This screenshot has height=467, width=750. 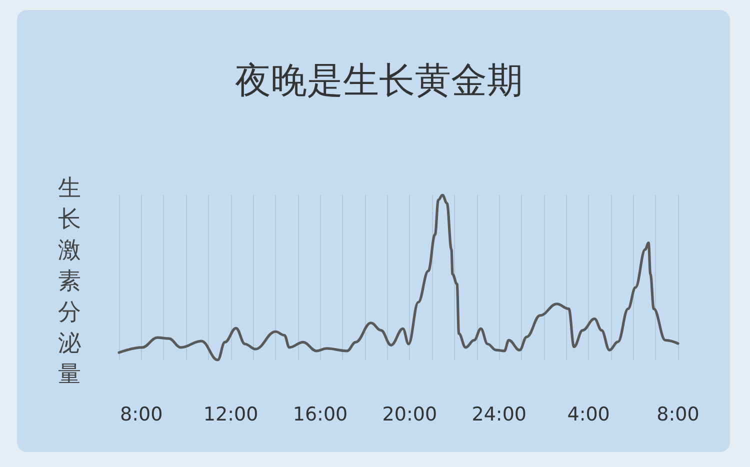 I want to click on x-tick-label: 12:00, so click(x=230, y=415).